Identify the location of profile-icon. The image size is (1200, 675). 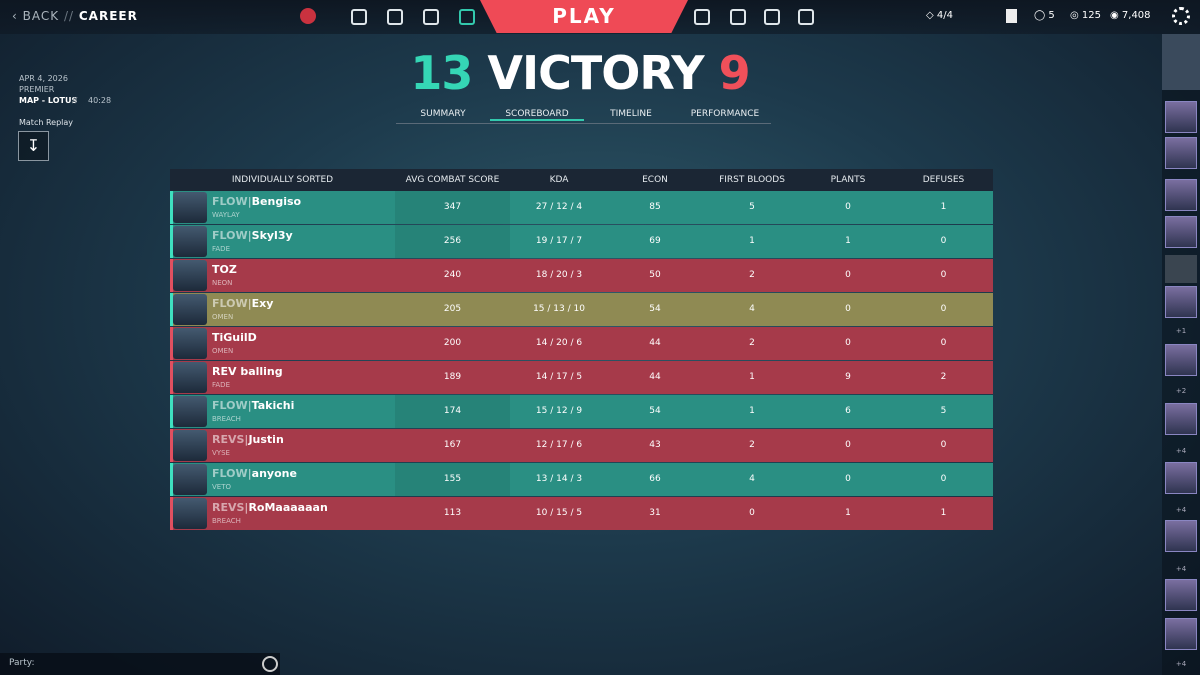
(1011, 16).